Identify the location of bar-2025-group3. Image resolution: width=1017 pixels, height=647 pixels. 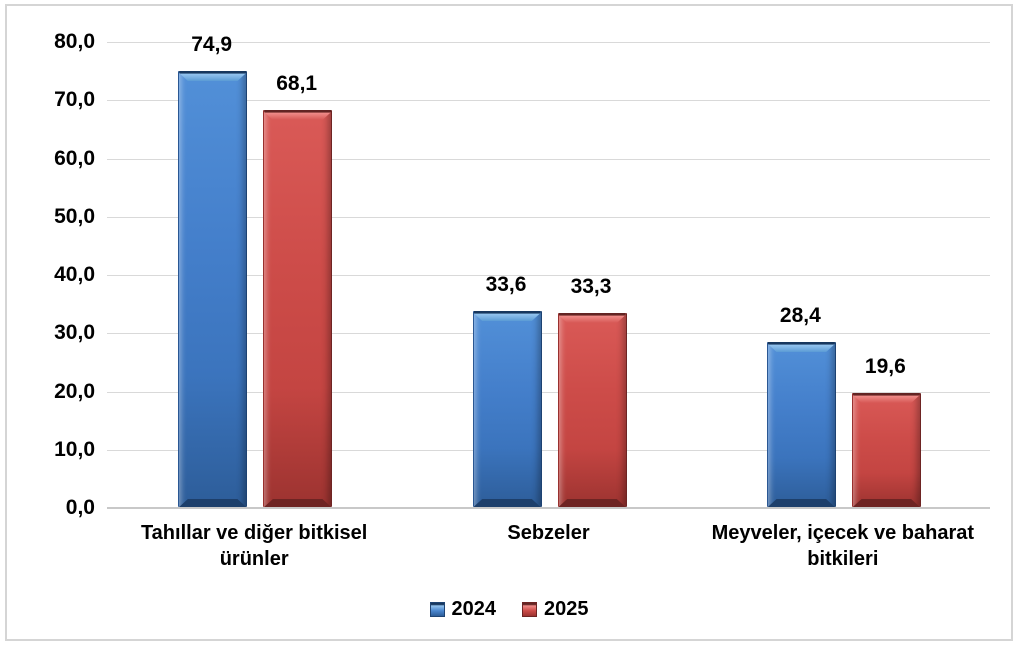
(886, 450).